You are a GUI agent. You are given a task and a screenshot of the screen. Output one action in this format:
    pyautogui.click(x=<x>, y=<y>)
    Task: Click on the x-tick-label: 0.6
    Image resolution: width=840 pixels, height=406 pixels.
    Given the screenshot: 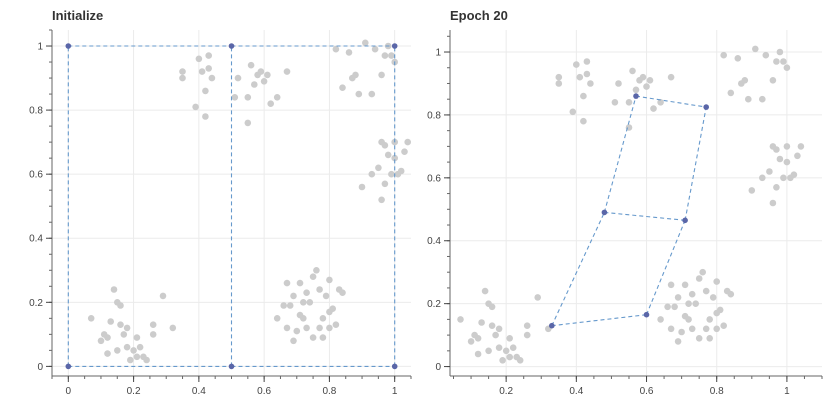 What is the action you would take?
    pyautogui.click(x=647, y=391)
    